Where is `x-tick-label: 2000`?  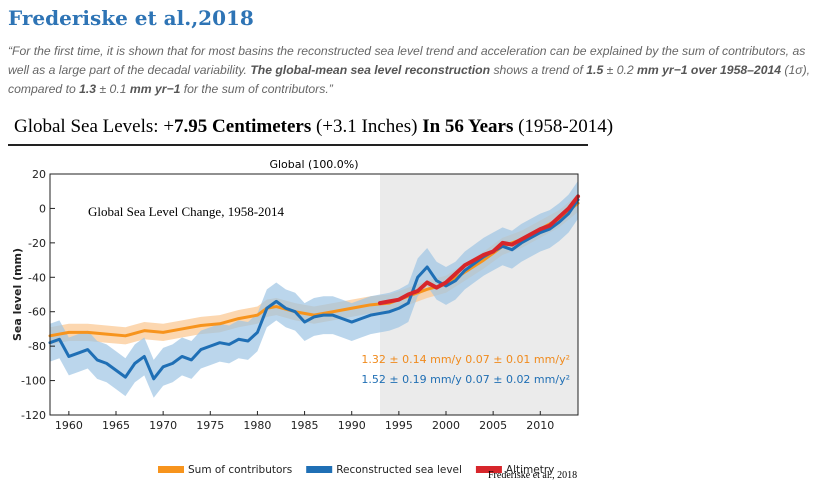
x-tick-label: 2000 is located at coordinates (446, 425).